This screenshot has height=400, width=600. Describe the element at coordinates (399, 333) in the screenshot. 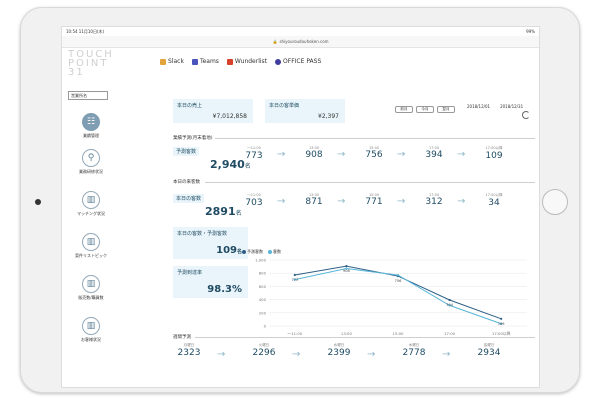

I see `x-tick-label: 15:00` at that location.